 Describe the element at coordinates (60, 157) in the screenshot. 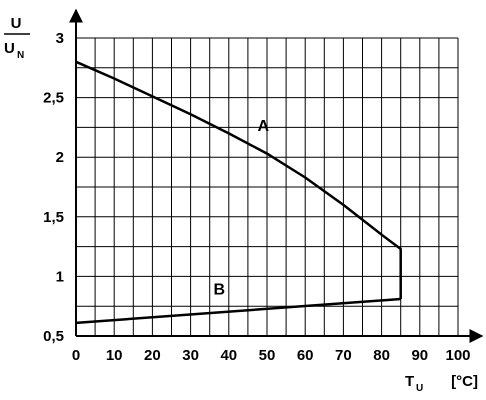

I see `y-tick-label: 2` at that location.